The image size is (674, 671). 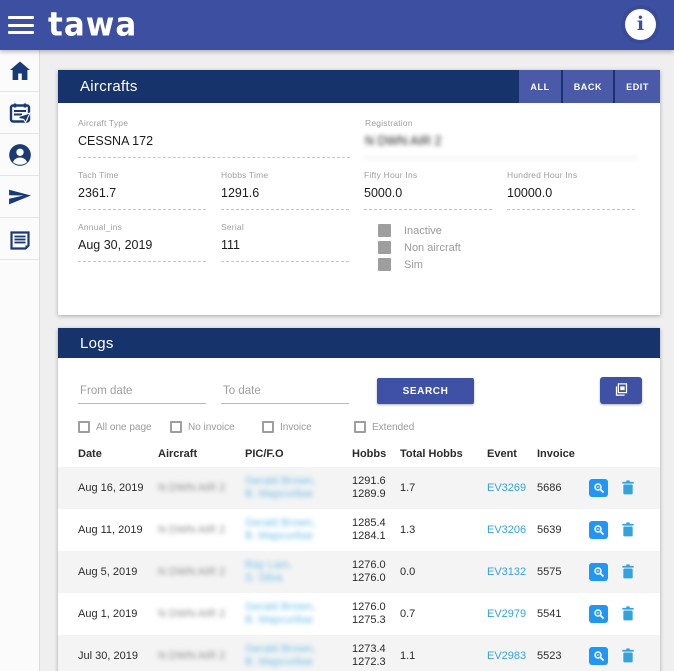 What do you see at coordinates (507, 614) in the screenshot?
I see `event-link: EV2979` at bounding box center [507, 614].